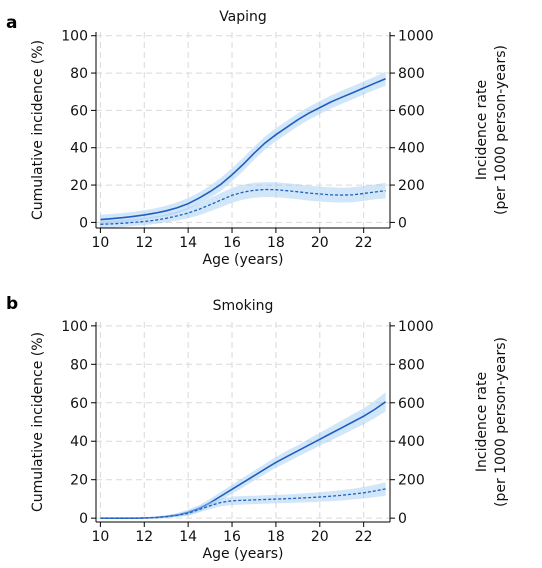 This screenshot has height=568, width=542. Describe the element at coordinates (243, 17) in the screenshot. I see `panel-title: Vaping` at that location.